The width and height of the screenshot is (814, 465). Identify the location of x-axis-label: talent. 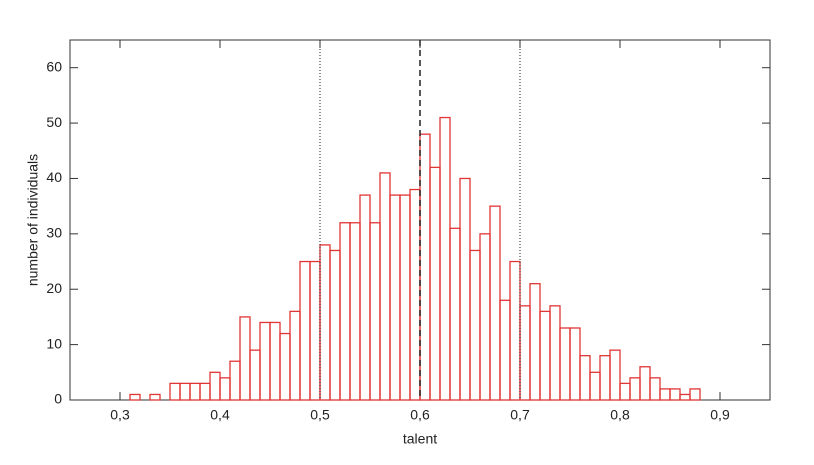
(420, 439).